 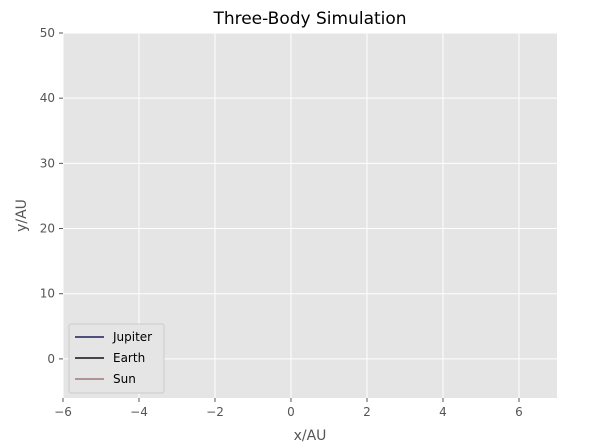 I want to click on chart-title: Three-Body Simulation, so click(x=309, y=19).